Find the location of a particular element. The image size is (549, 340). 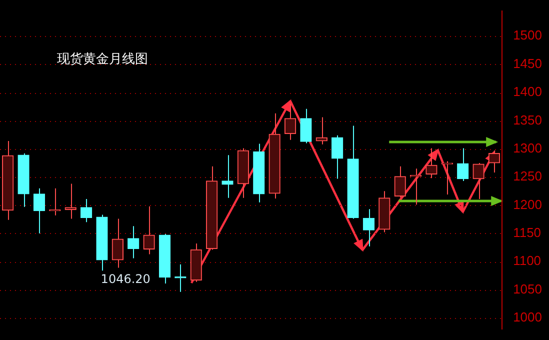

y-tick-label: 1250 is located at coordinates (527, 176).